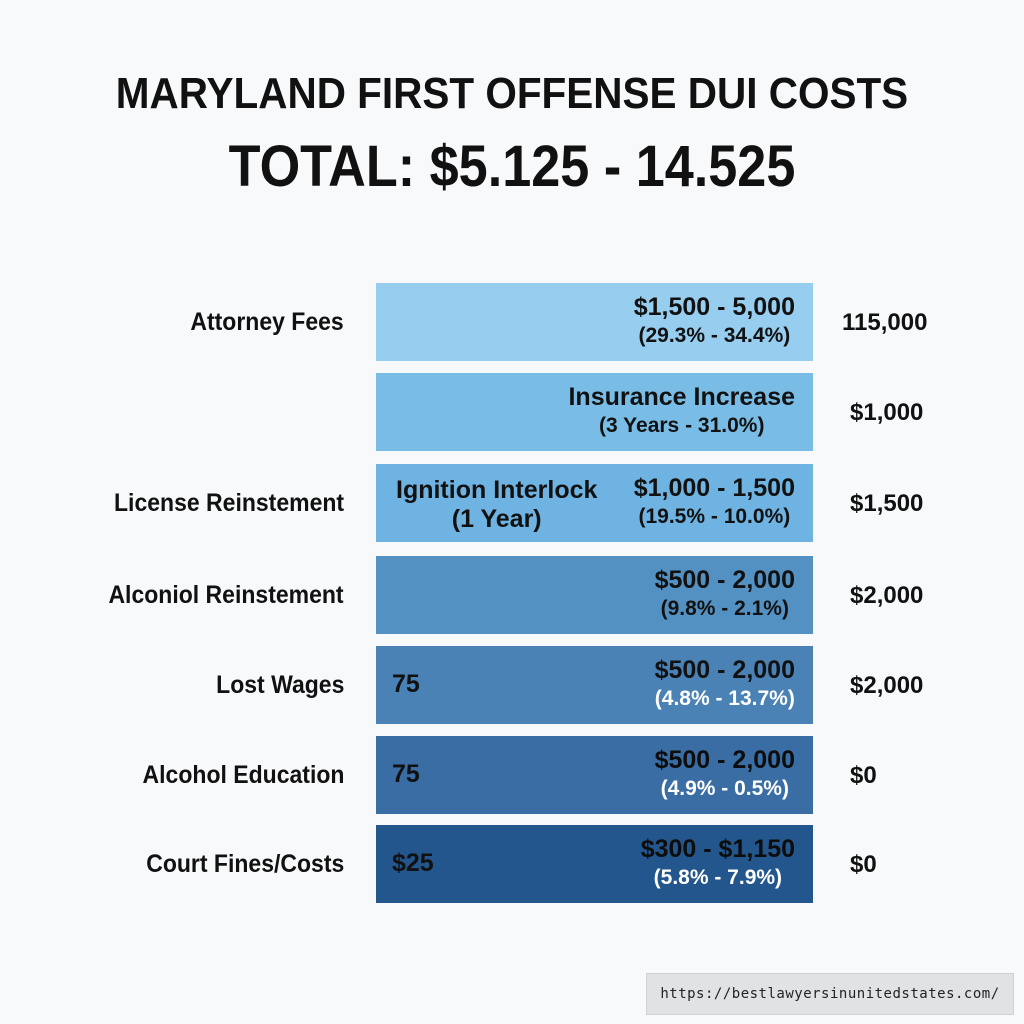 This screenshot has height=1024, width=1024. Describe the element at coordinates (887, 503) in the screenshot. I see `right-value: $1,500` at that location.